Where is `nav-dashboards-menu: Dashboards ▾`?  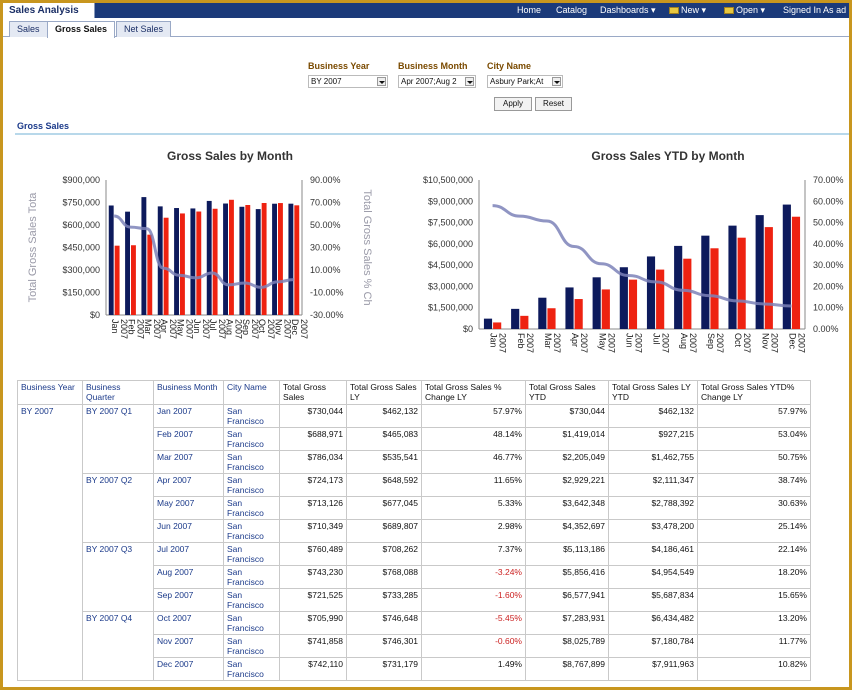
nav-dashboards-menu: Dashboards ▾ is located at coordinates (628, 10).